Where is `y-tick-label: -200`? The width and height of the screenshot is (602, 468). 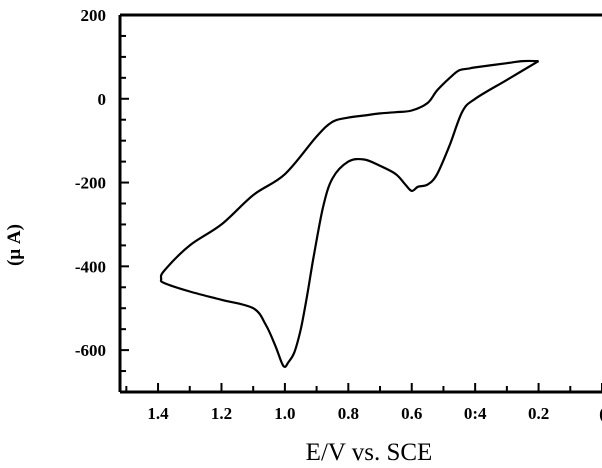
y-tick-label: -200 is located at coordinates (90, 183).